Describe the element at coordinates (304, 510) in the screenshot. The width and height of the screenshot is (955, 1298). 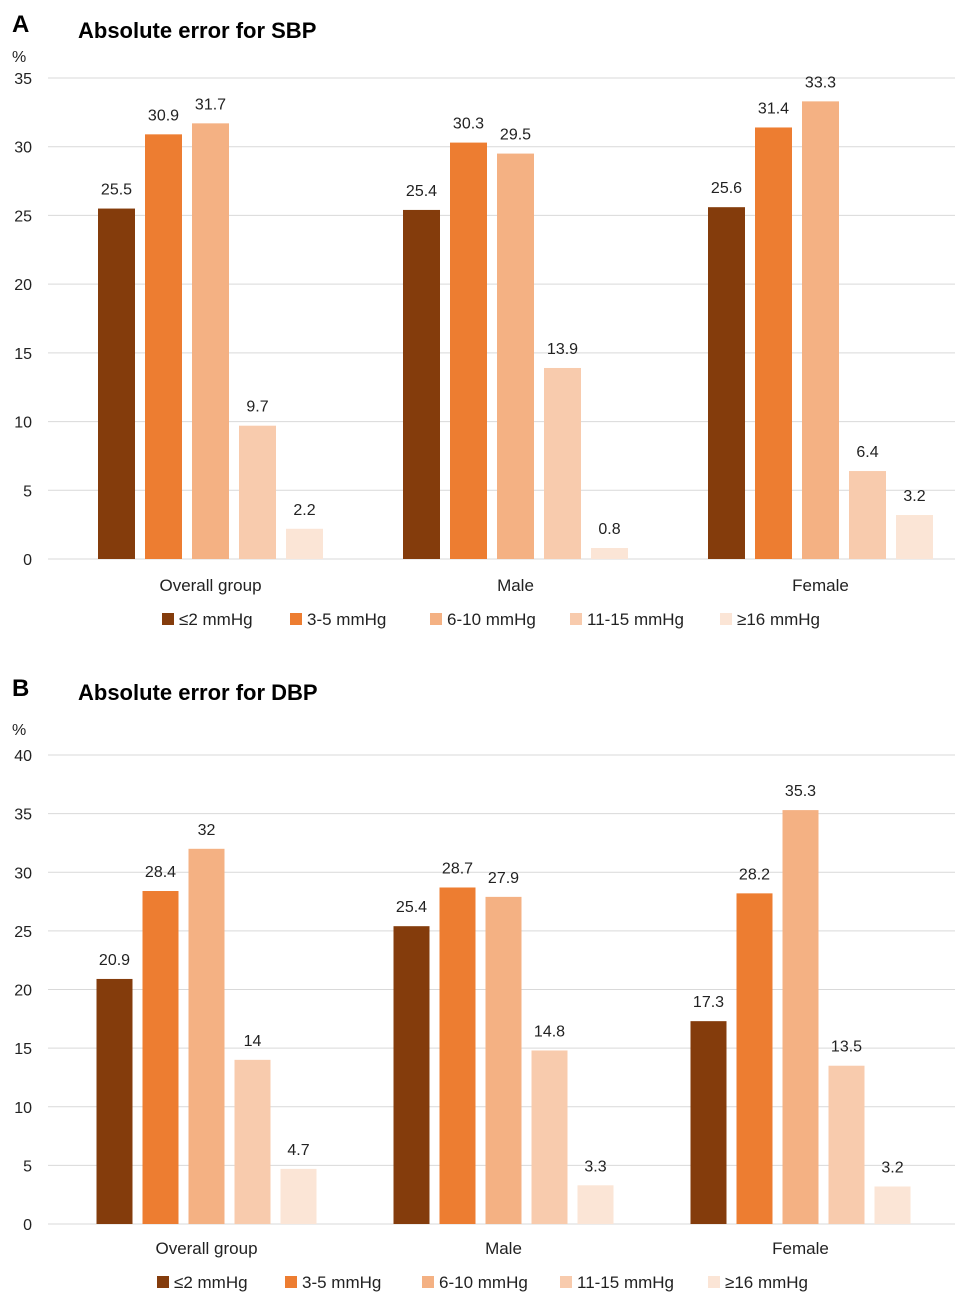
I see `data-label: 2.2` at that location.